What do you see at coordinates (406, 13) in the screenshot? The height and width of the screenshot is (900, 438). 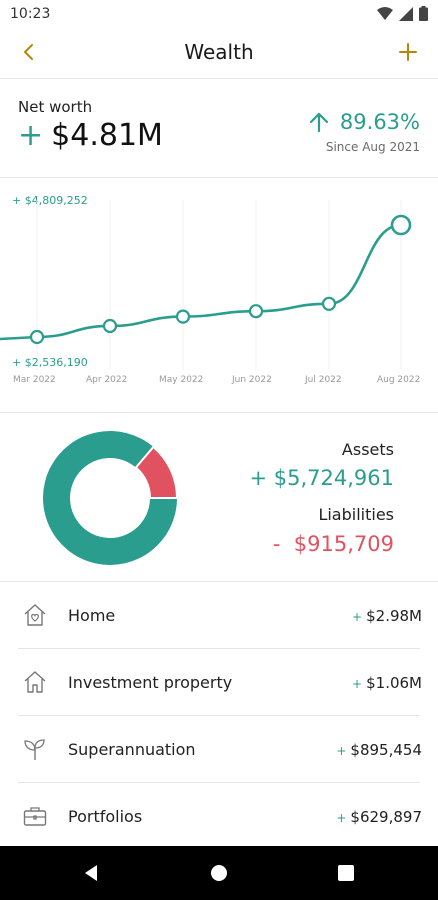 I see `signal-icon` at bounding box center [406, 13].